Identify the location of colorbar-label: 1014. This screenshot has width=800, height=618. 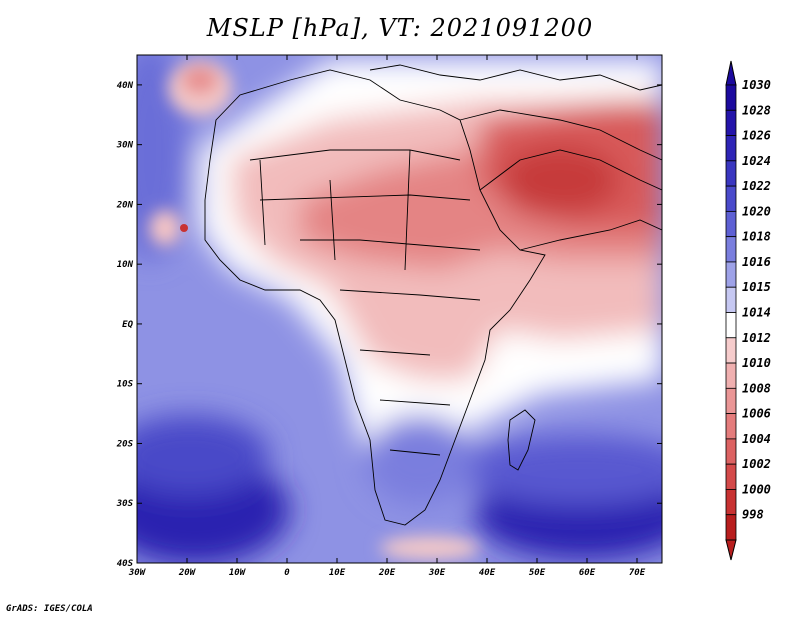
(756, 313).